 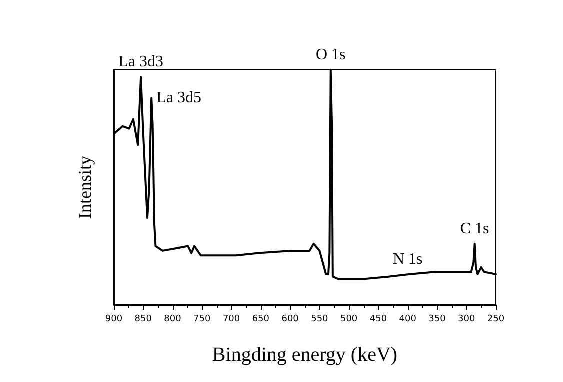 I want to click on x-tick-label: 600, so click(x=291, y=319).